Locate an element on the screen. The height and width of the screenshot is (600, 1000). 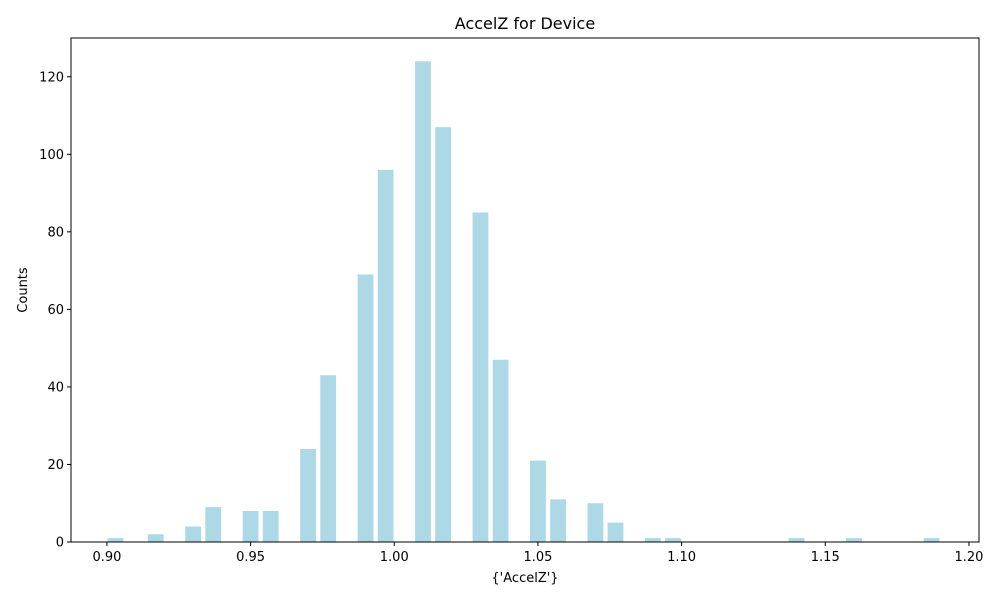
y-axis: 0 20 40 60 80 100 120 is located at coordinates (55, 310).